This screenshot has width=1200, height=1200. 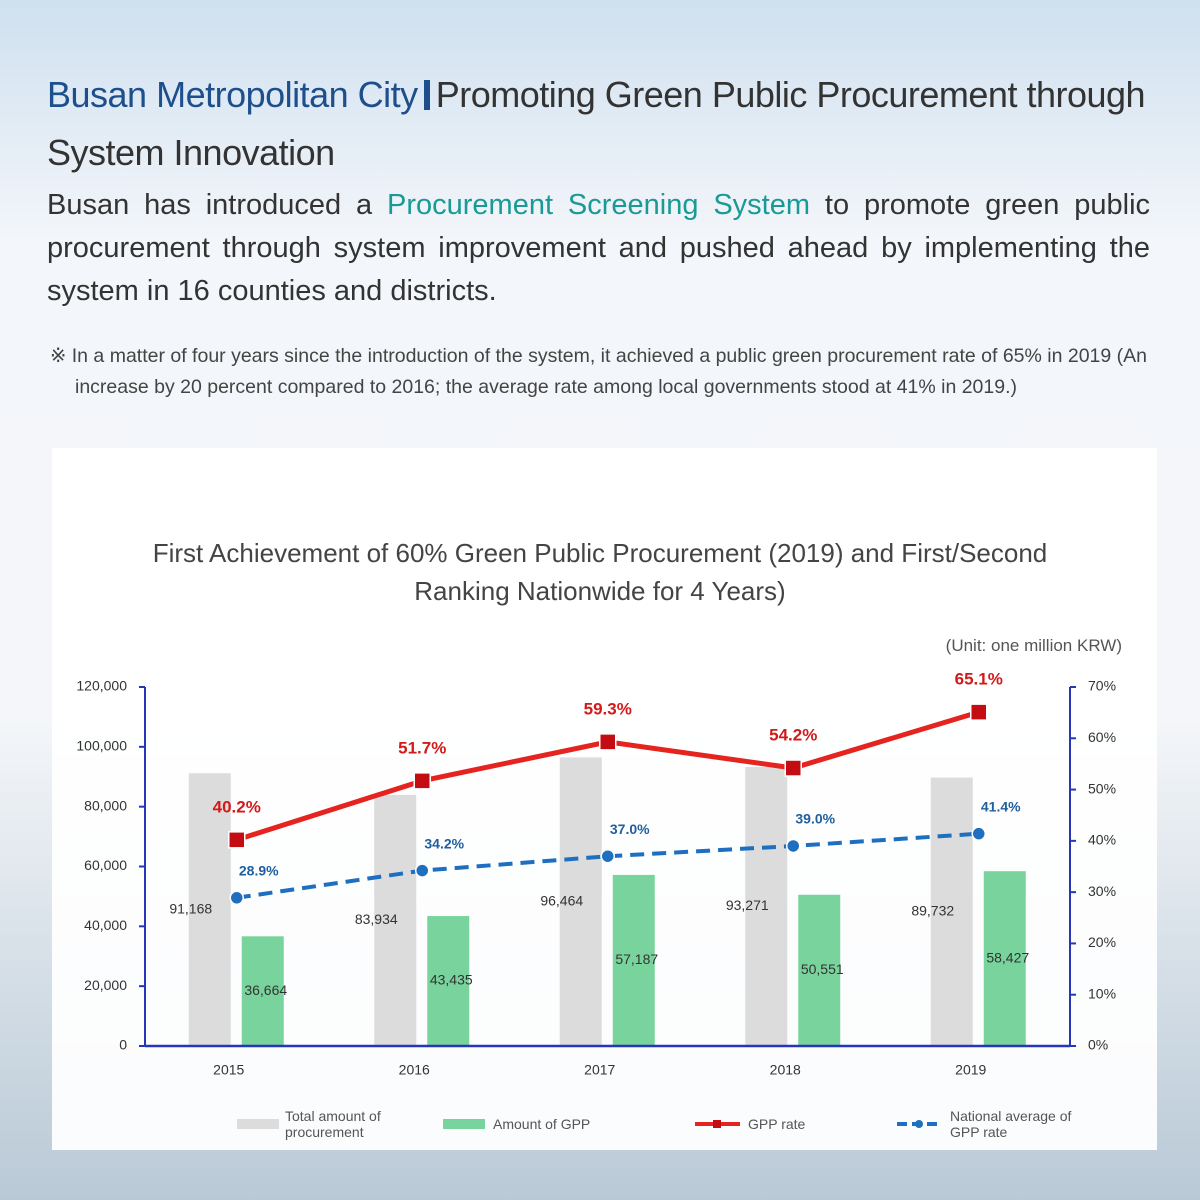 I want to click on line-value-label: 59.3%, so click(x=608, y=708).